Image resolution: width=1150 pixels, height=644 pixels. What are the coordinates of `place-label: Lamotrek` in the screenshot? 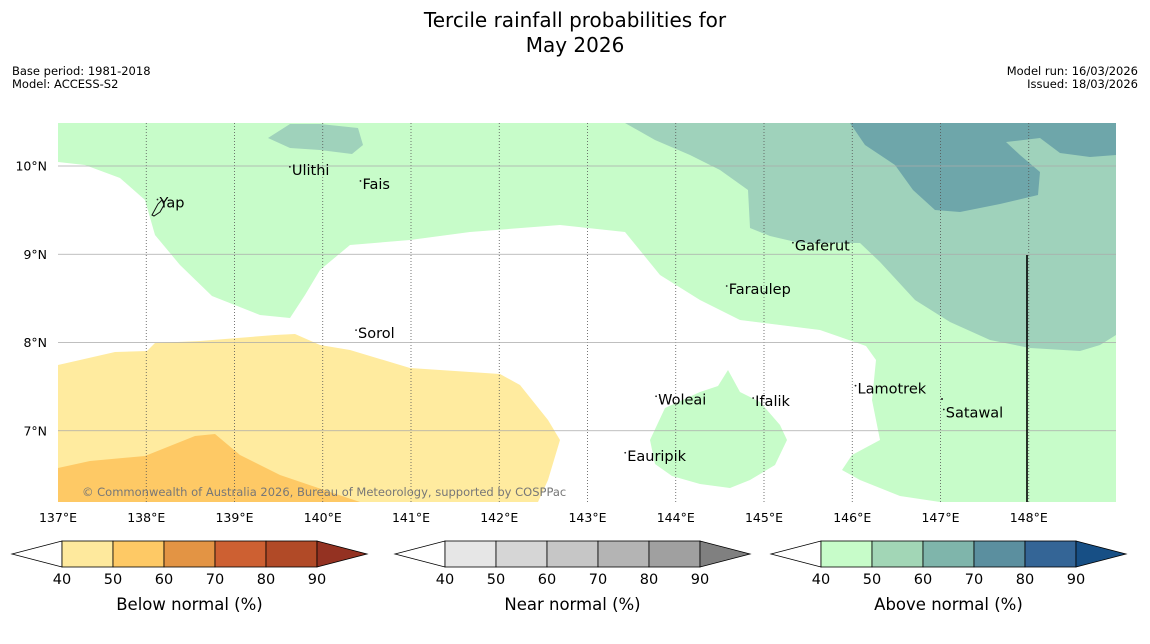 It's located at (892, 390).